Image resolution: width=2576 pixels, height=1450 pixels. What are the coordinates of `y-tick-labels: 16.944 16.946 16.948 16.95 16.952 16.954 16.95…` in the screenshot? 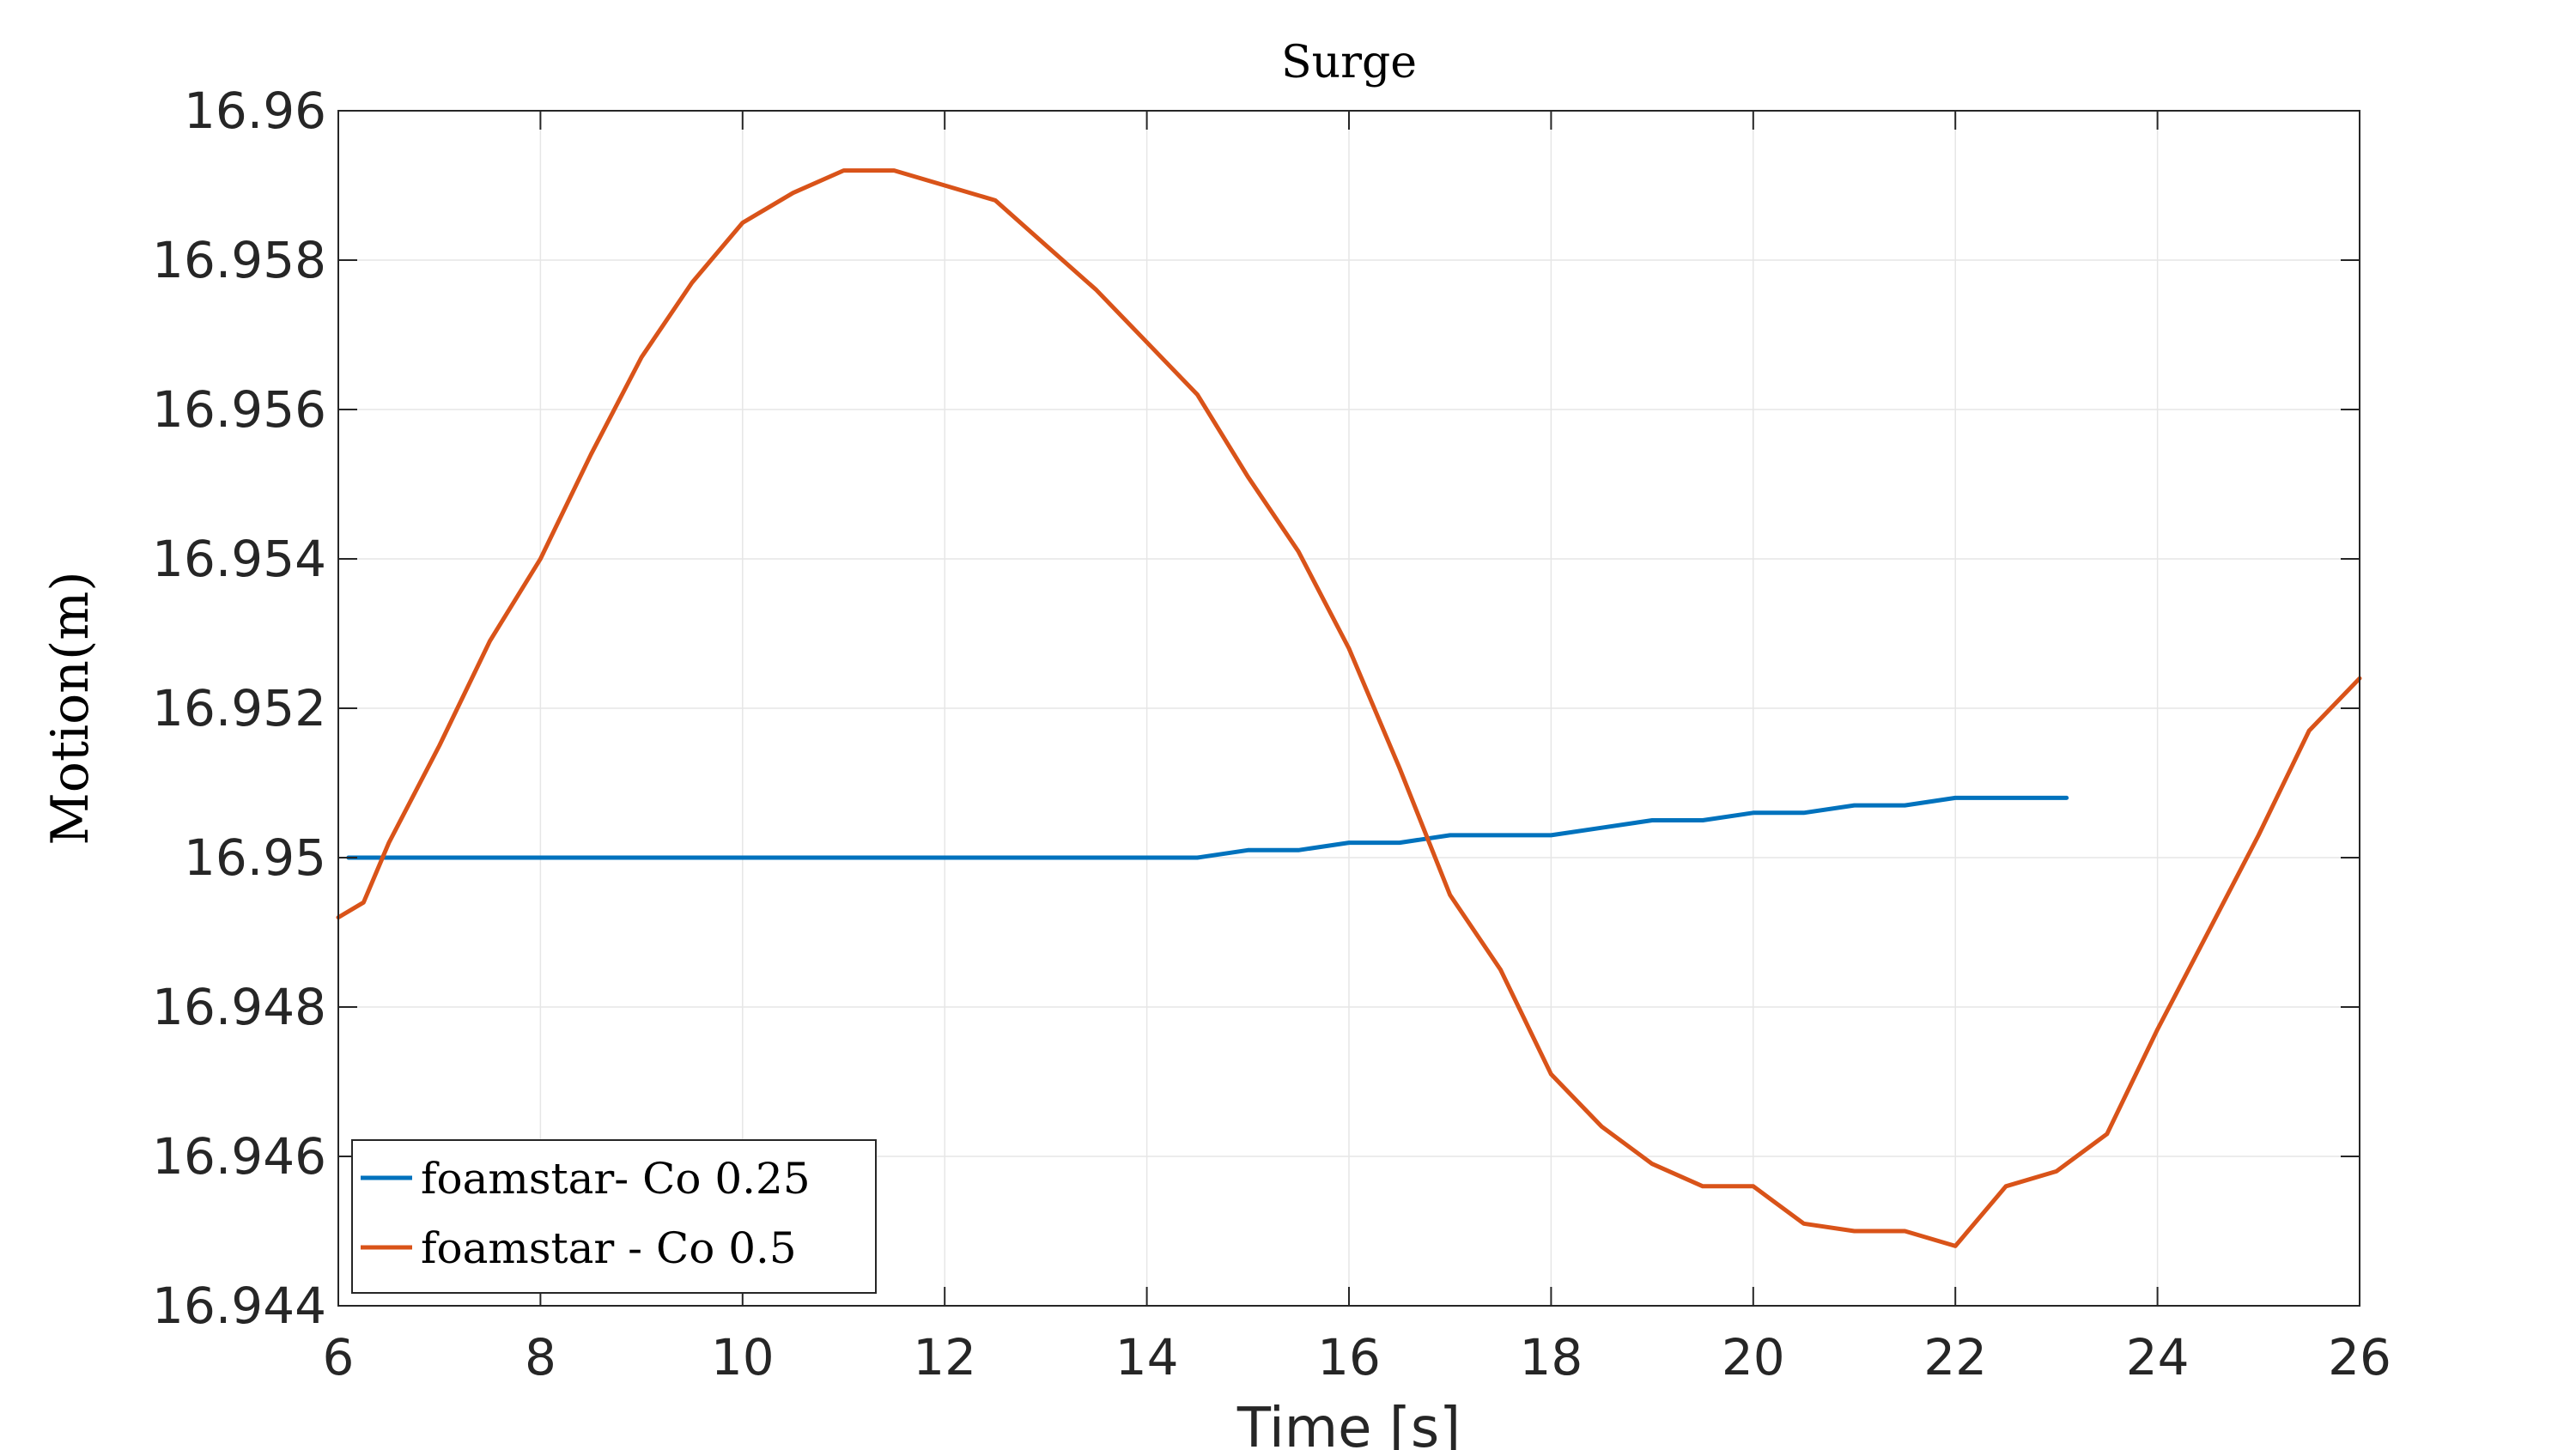 It's located at (239, 709).